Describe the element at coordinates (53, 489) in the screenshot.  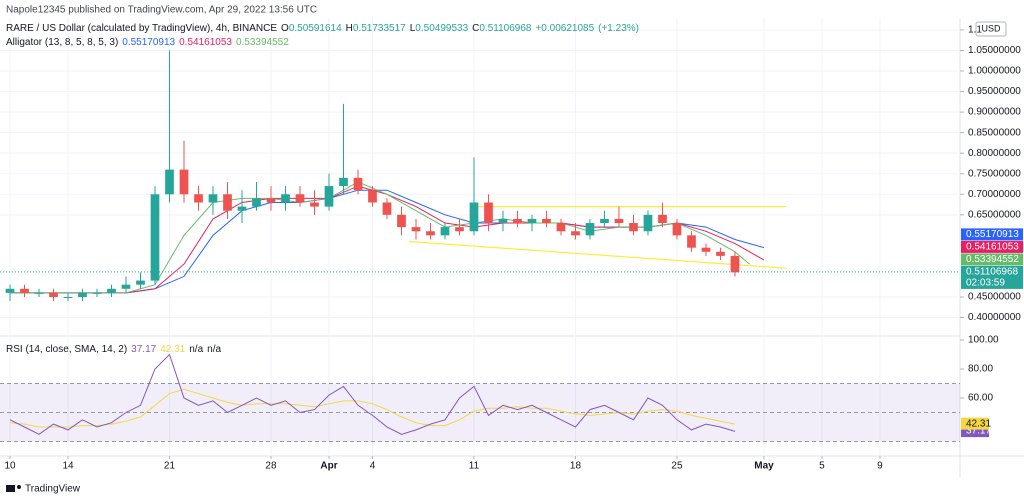
I see `footer-brand: TradingView` at that location.